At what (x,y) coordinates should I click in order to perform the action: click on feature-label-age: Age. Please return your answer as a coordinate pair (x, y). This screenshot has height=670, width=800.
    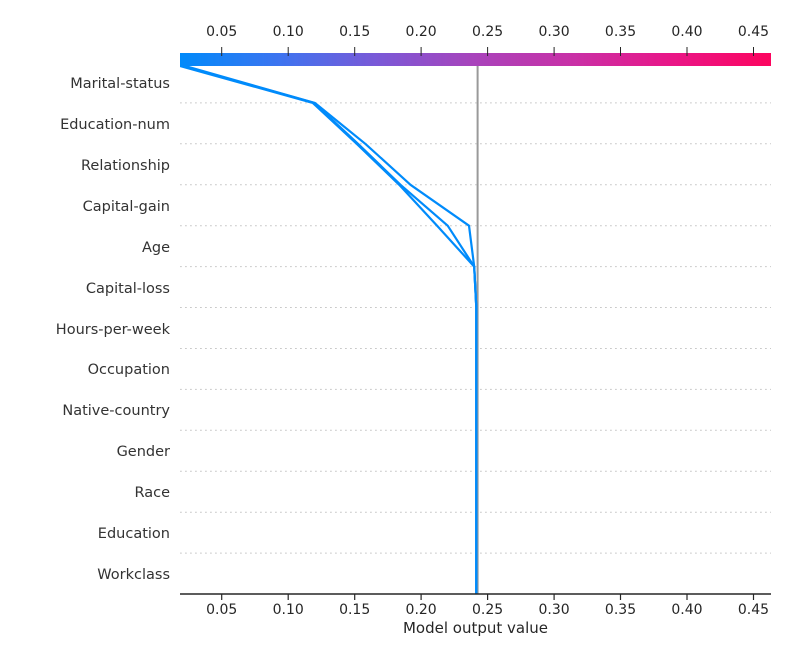
    Looking at the image, I should click on (155, 247).